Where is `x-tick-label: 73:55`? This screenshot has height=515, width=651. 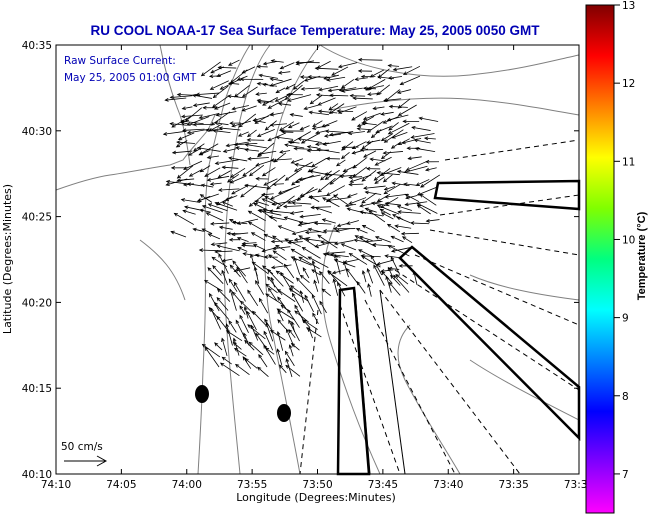 x-tick-label: 73:55 is located at coordinates (252, 485).